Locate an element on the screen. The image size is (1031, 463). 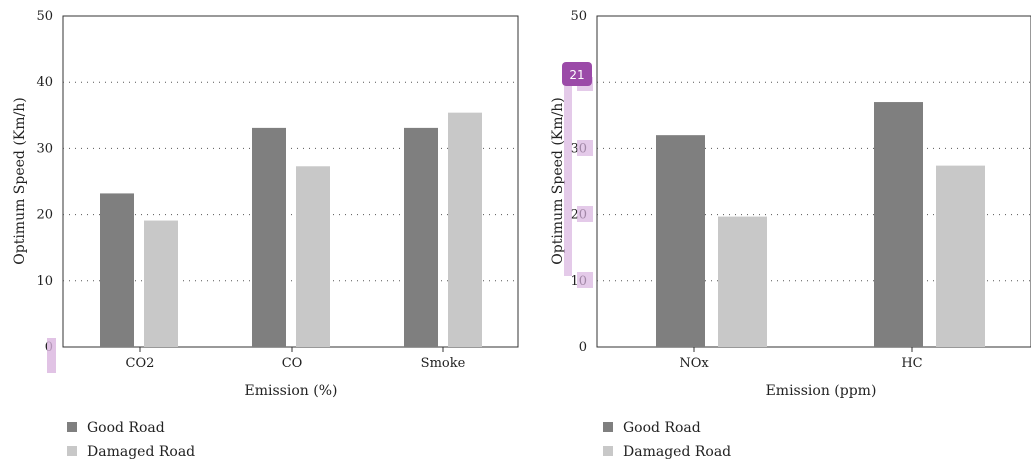
bar-damaged-road-co2 is located at coordinates (161, 283).